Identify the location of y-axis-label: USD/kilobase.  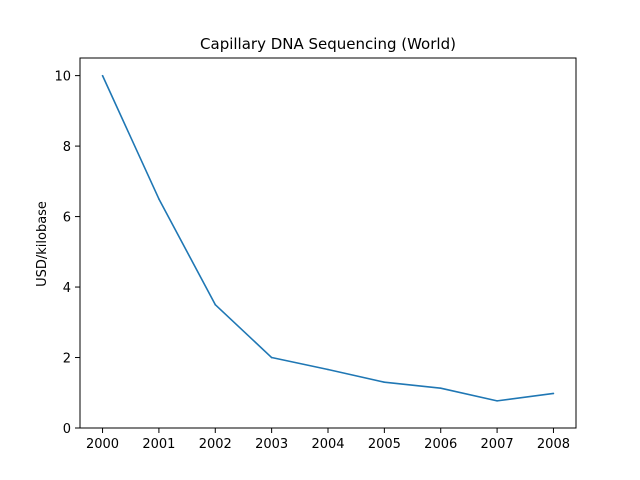
(42, 244).